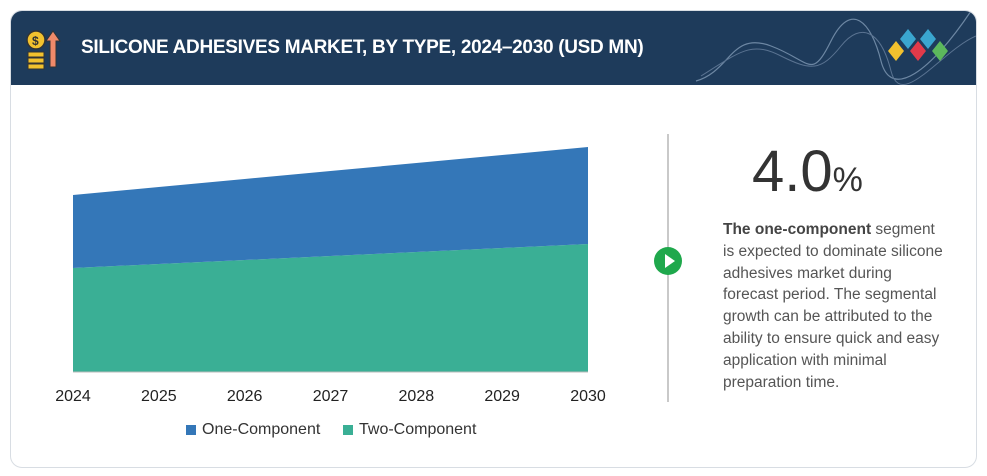  What do you see at coordinates (847, 180) in the screenshot?
I see `cagr-unit: %` at bounding box center [847, 180].